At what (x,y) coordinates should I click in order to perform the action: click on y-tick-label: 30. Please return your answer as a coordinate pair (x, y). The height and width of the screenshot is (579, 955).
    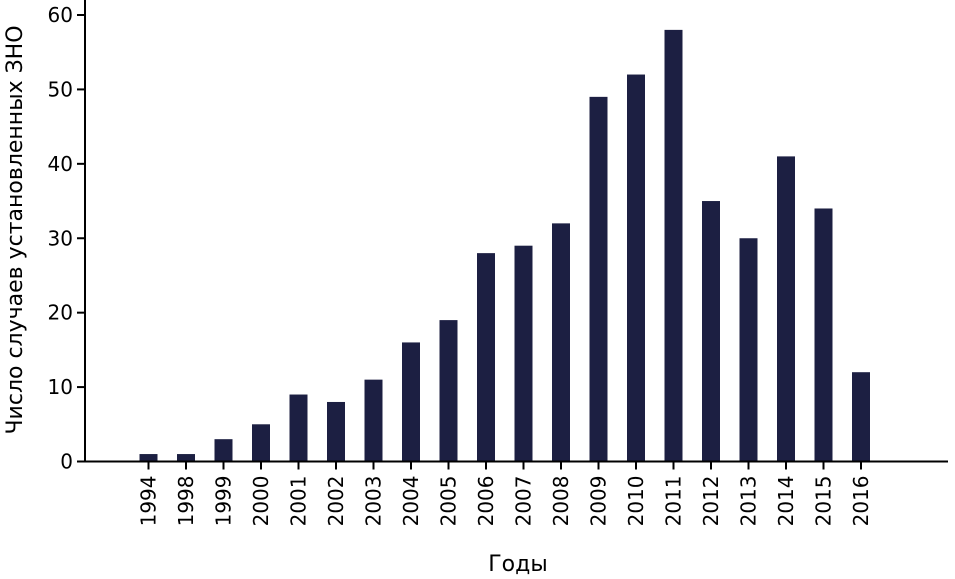
    Looking at the image, I should click on (60, 238).